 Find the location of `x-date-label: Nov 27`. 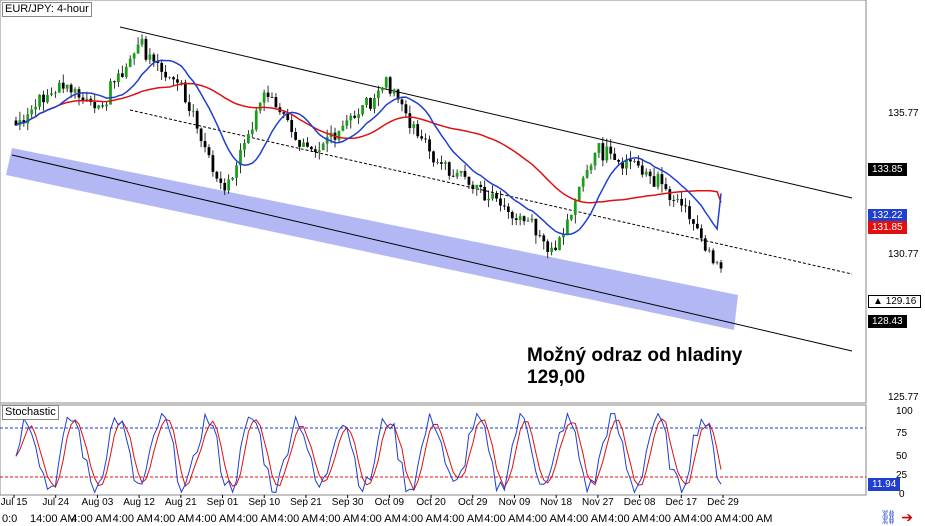

x-date-label: Nov 27 is located at coordinates (598, 502).